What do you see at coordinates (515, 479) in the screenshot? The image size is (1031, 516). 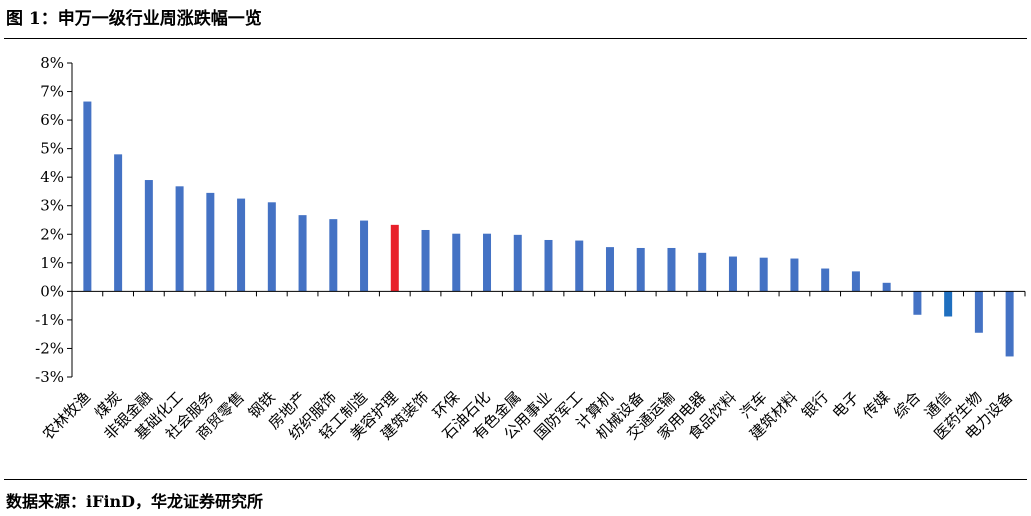 I see `bottom-rule` at bounding box center [515, 479].